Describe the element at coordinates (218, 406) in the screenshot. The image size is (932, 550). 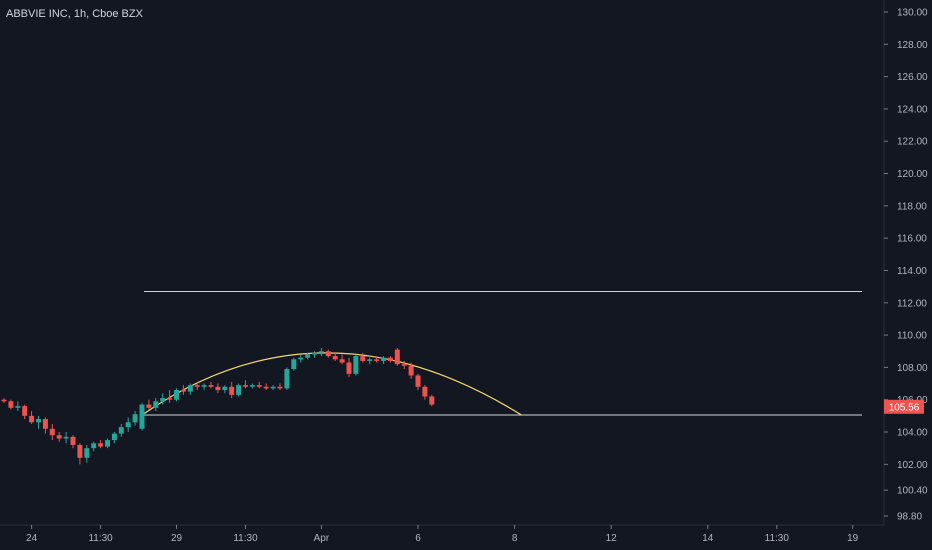
I see `candles-layer` at that location.